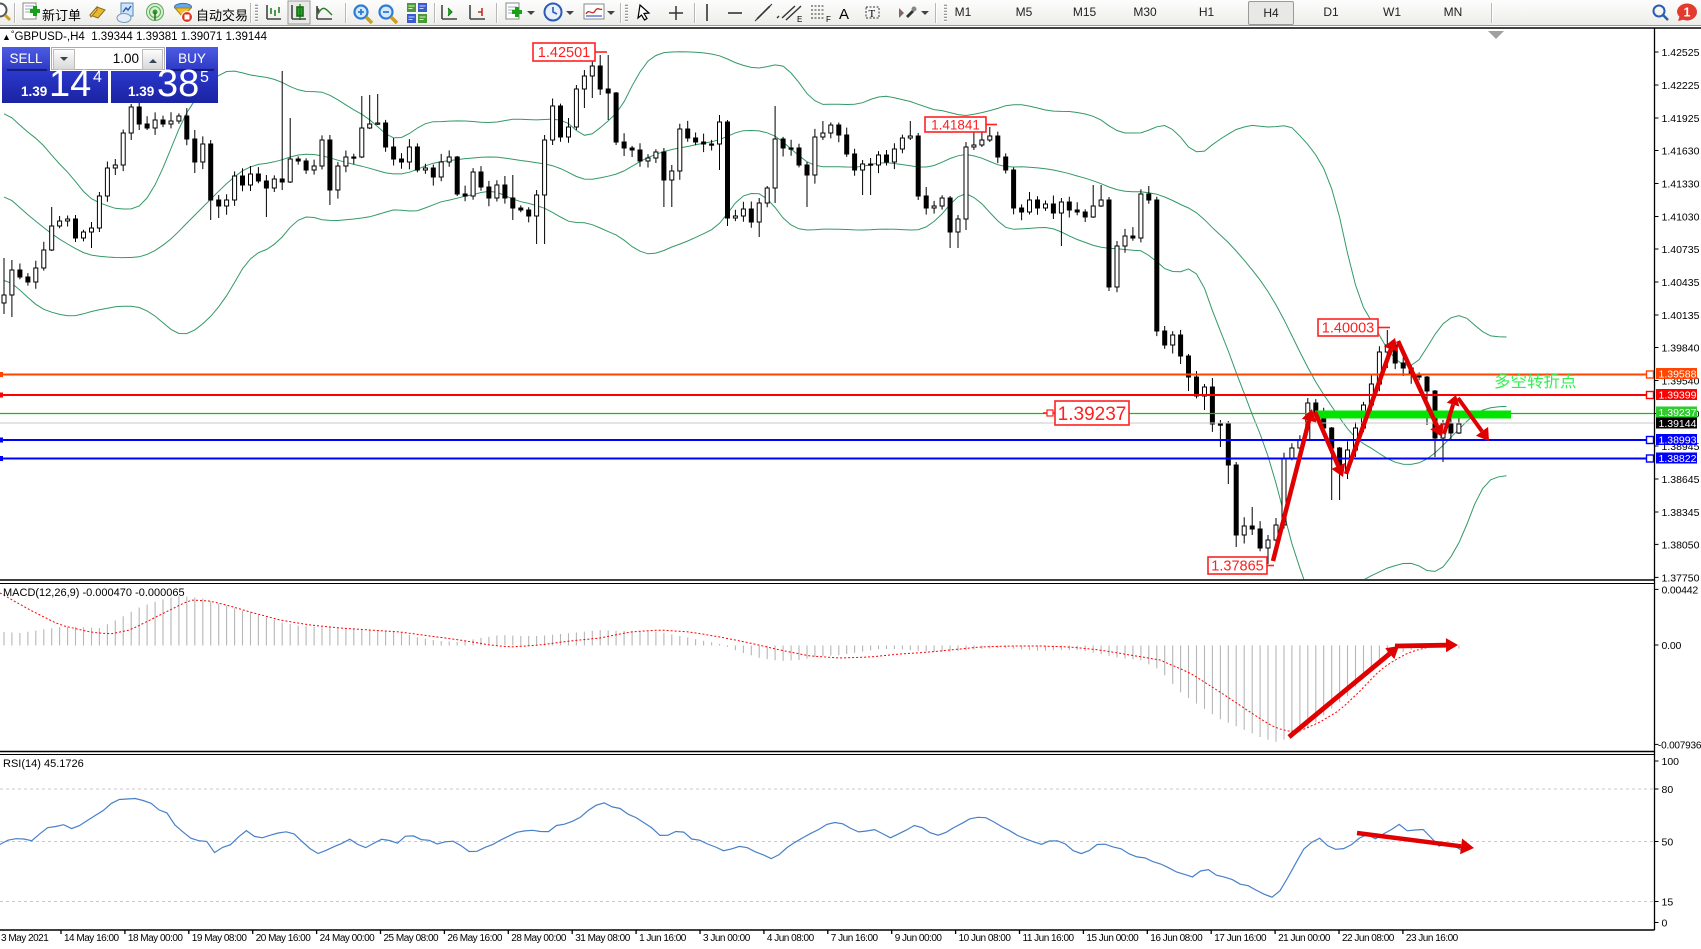  What do you see at coordinates (1535, 381) in the screenshot?
I see `svg-text: 多空转折点` at bounding box center [1535, 381].